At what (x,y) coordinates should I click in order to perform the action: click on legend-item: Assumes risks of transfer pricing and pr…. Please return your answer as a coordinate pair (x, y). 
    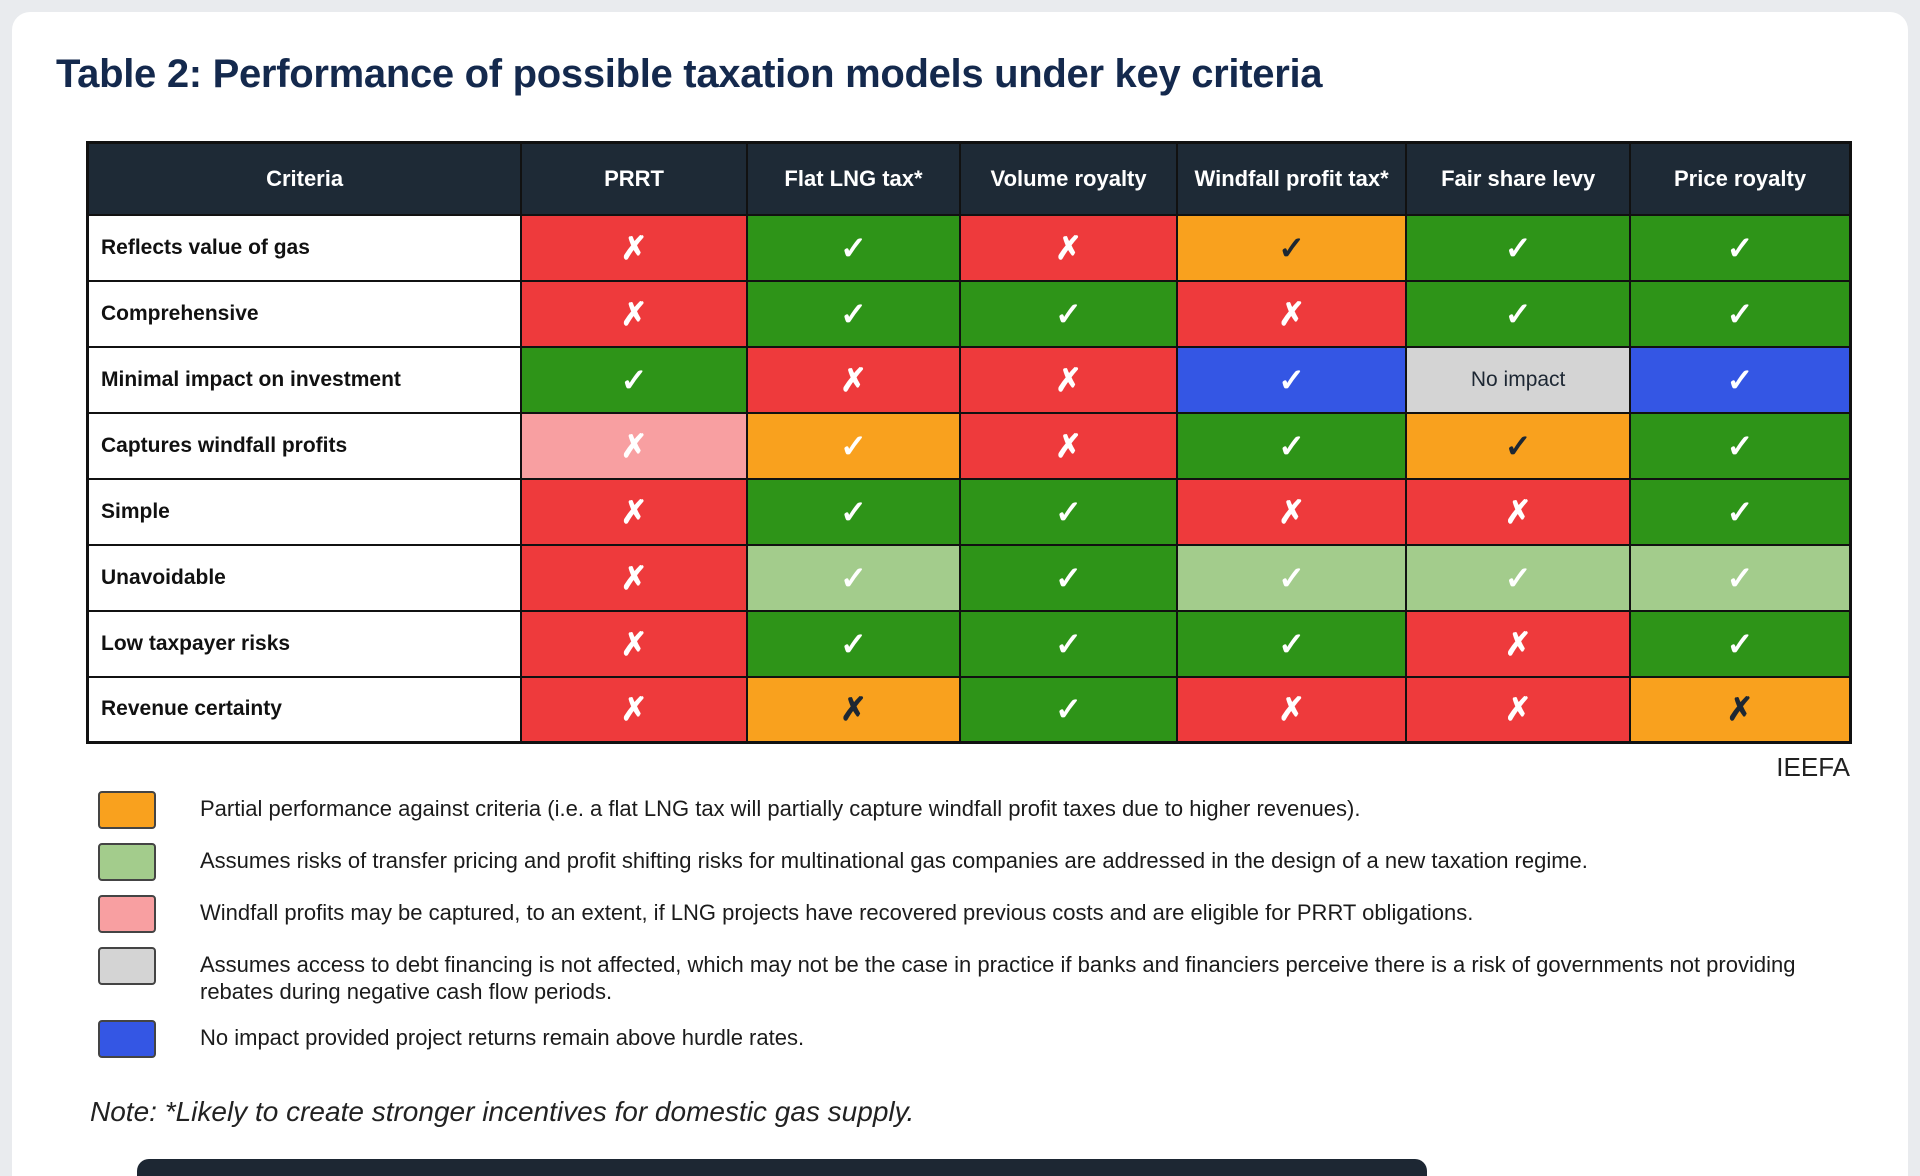
    Looking at the image, I should click on (975, 862).